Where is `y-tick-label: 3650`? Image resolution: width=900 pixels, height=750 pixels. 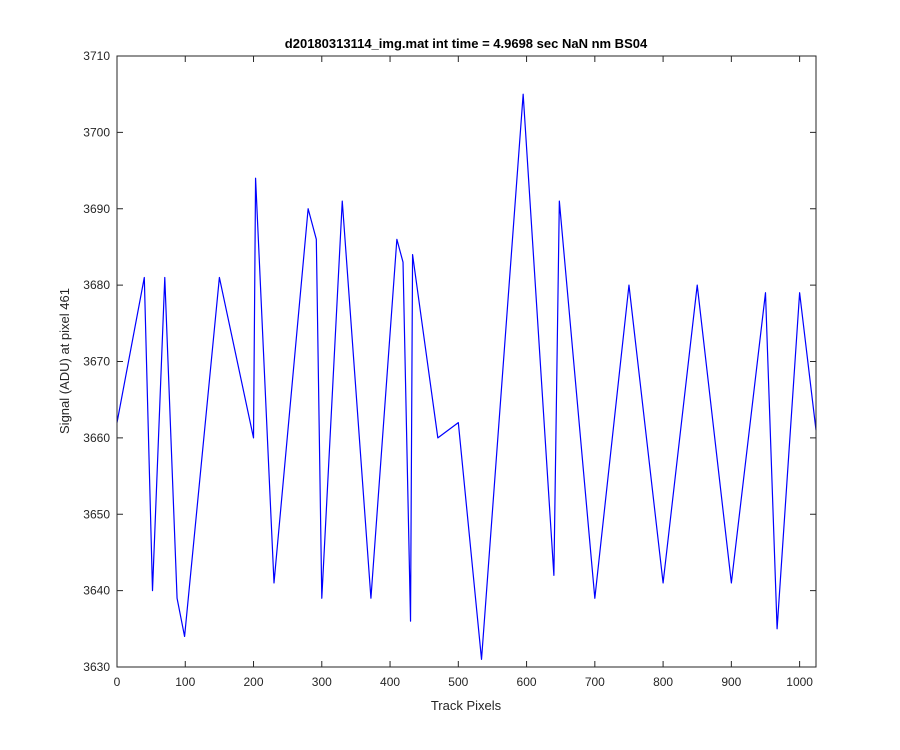
y-tick-label: 3650 is located at coordinates (96, 514).